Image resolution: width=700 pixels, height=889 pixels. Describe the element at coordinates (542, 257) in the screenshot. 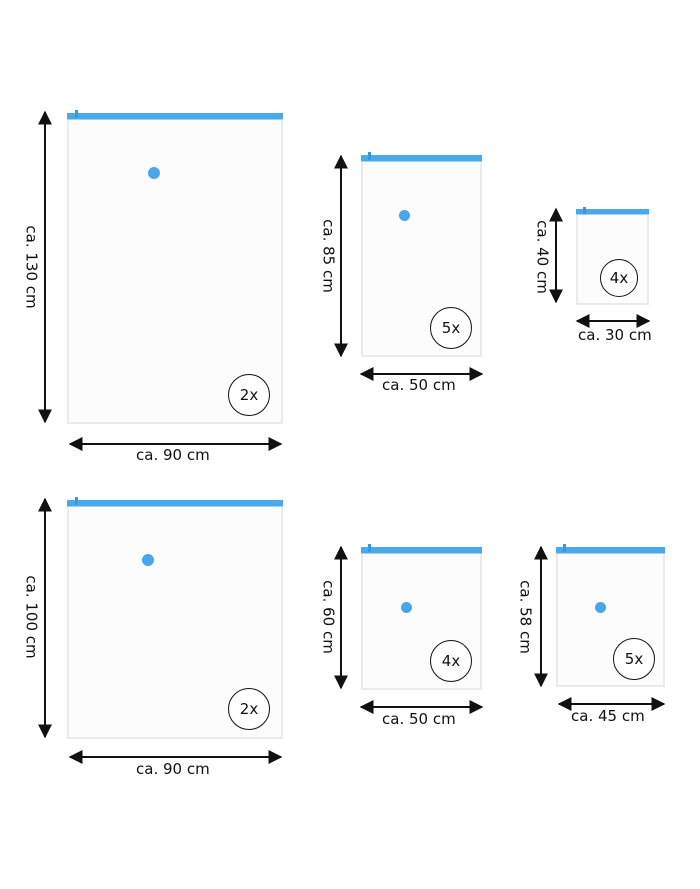

I see `bag-height-label: ca. 40 cm` at that location.